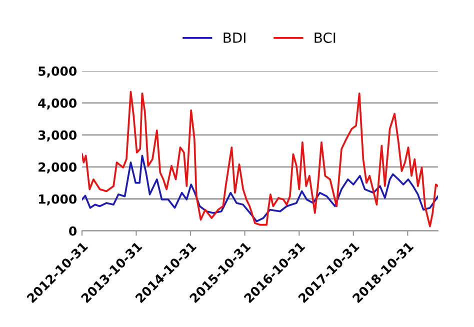 Image resolution: width=474 pixels, height=327 pixels. Describe the element at coordinates (58, 200) in the screenshot. I see `y-tick-label: 1,000` at that location.